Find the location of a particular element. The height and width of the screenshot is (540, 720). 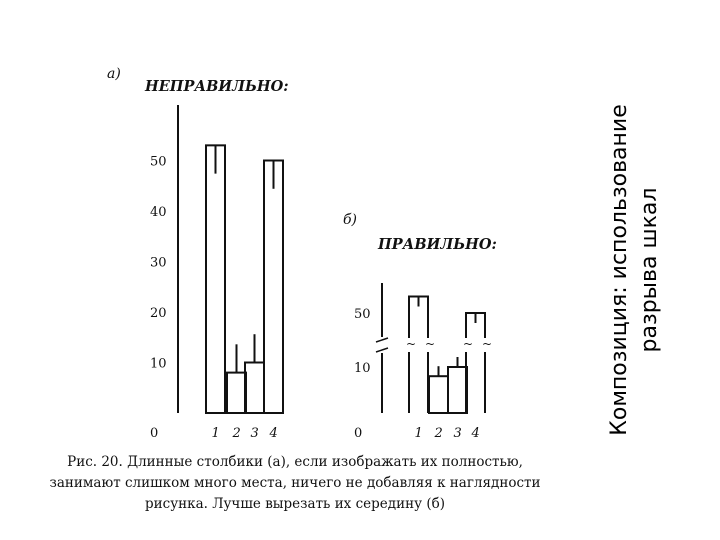

panel-a-category-label: 4 is located at coordinates (273, 433).